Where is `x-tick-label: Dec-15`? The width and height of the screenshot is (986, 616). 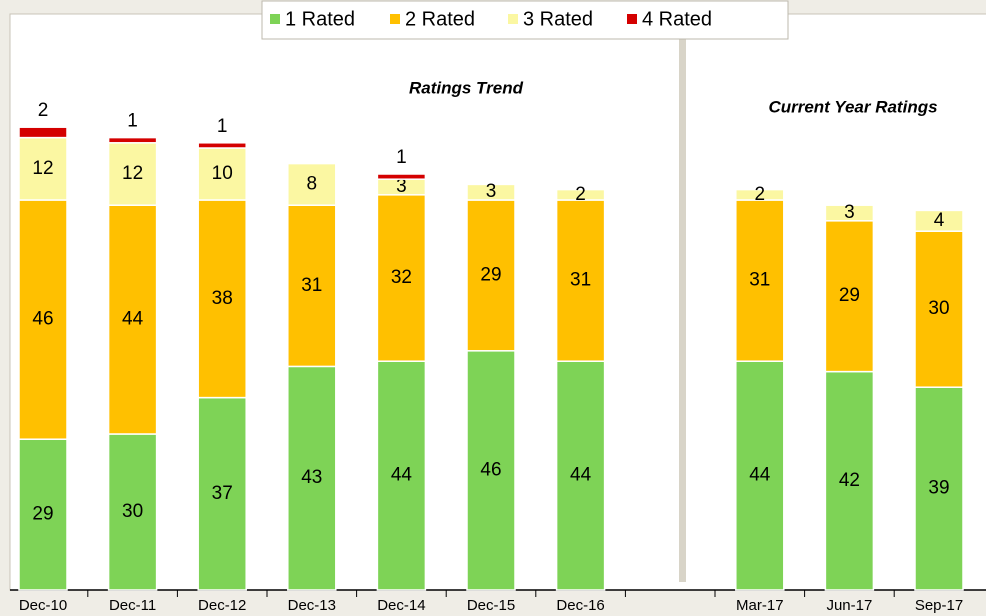 x-tick-label: Dec-15 is located at coordinates (491, 605).